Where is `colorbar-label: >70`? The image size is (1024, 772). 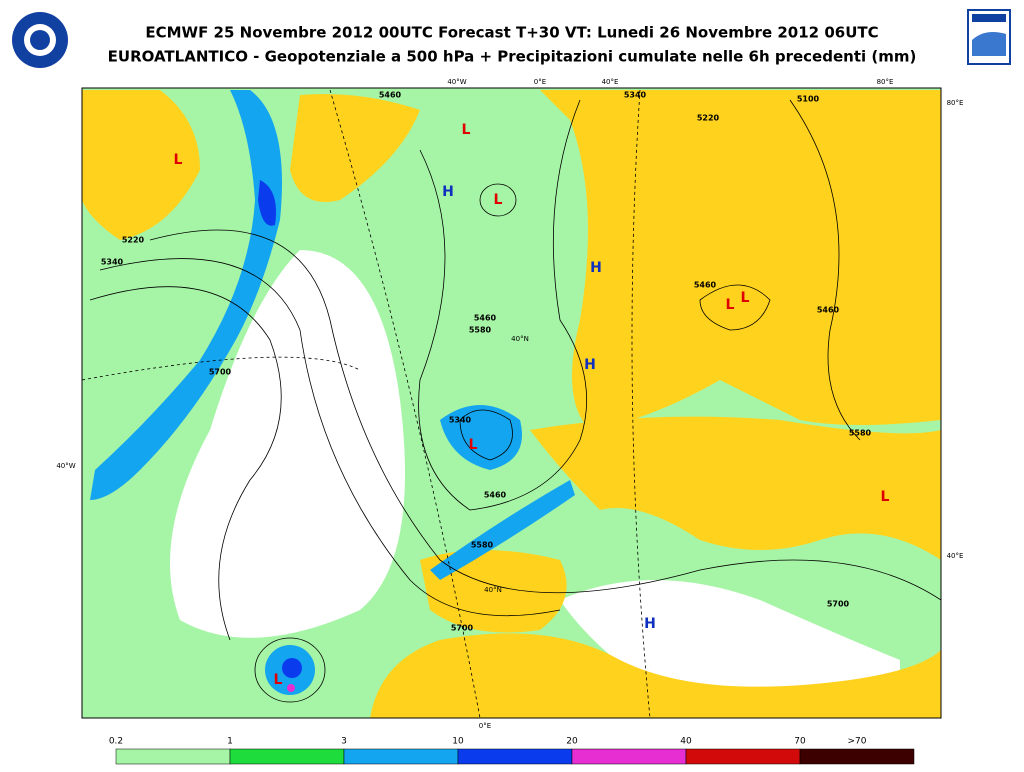
colorbar-label: >70 is located at coordinates (857, 742).